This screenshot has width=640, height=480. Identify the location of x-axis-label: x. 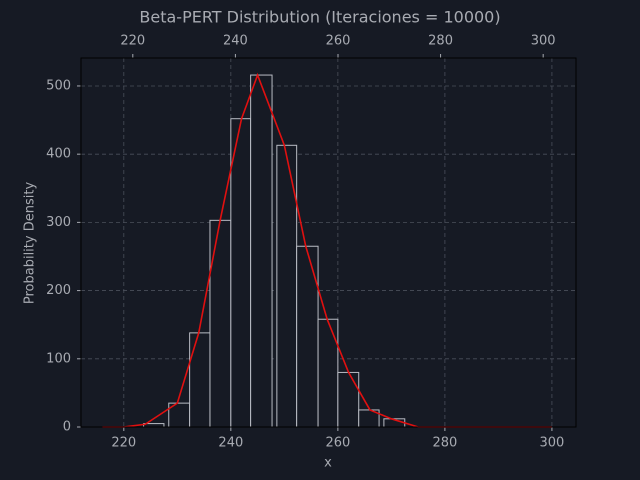
(328, 463).